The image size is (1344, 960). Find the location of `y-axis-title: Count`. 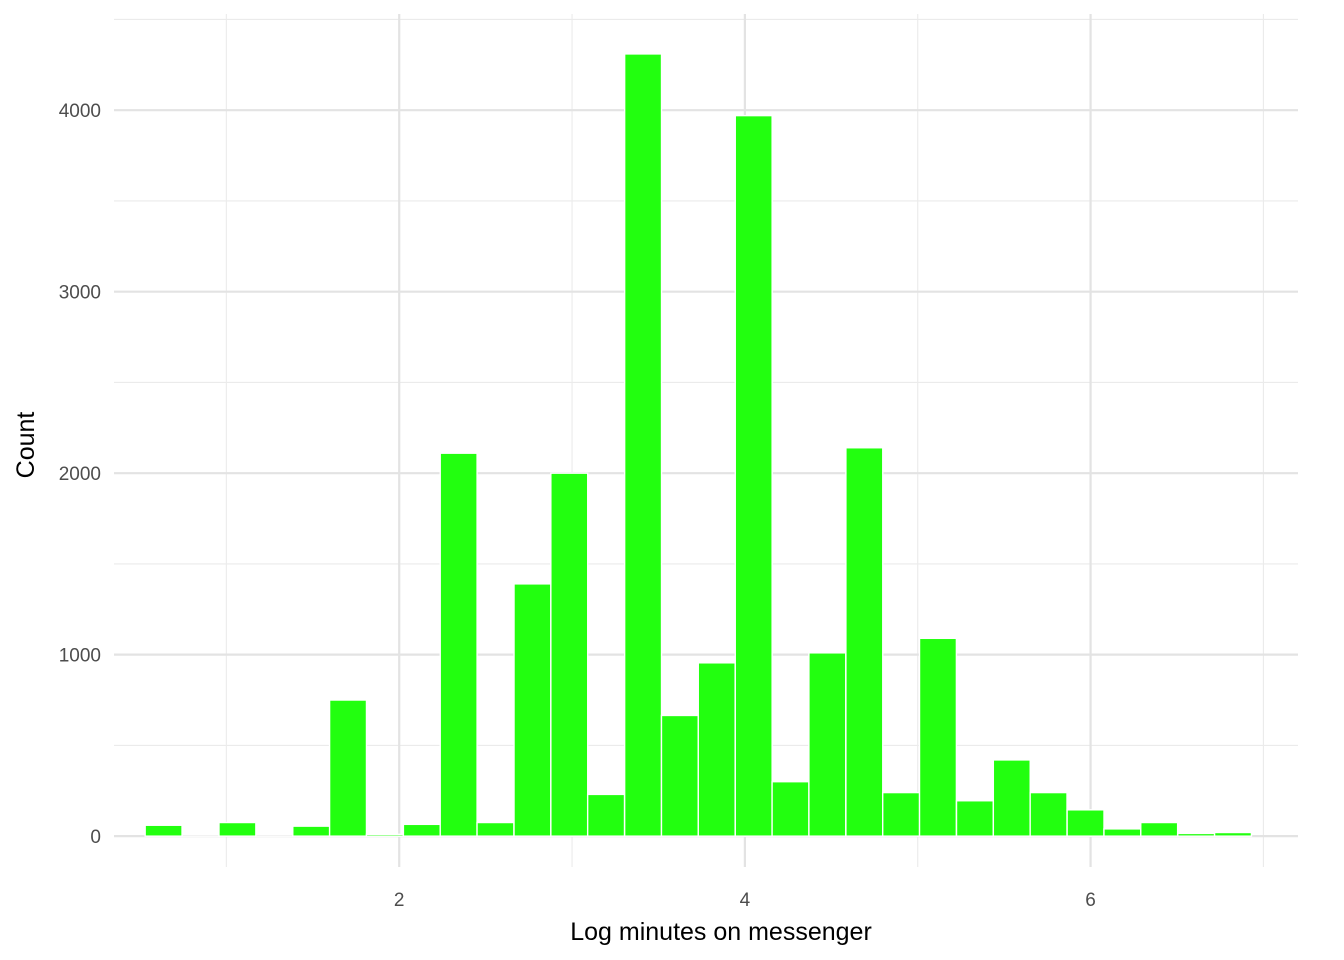

y-axis-title: Count is located at coordinates (26, 445).